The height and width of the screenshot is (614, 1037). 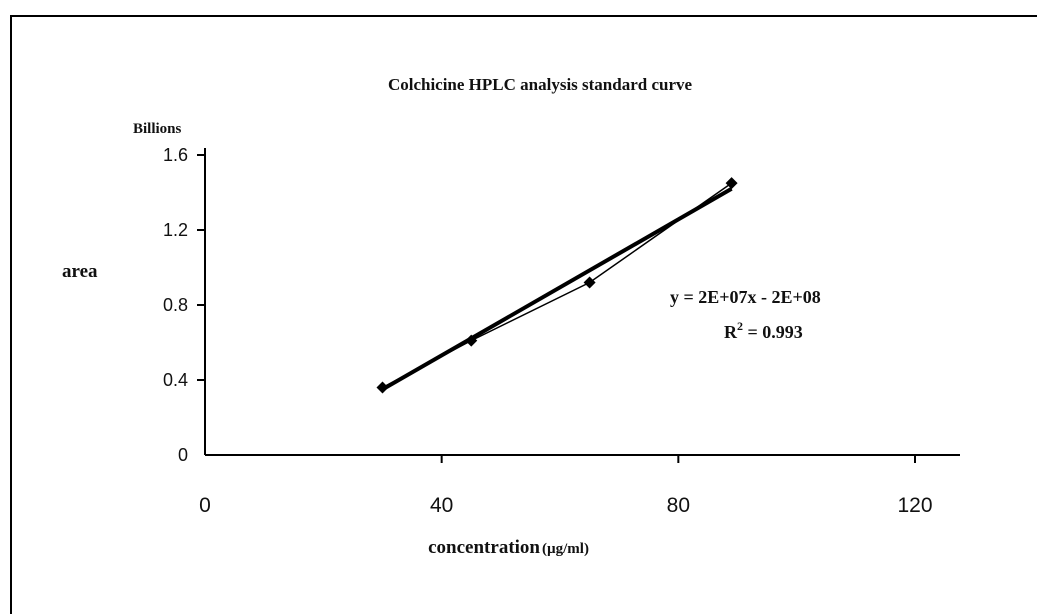 What do you see at coordinates (80, 271) in the screenshot?
I see `y-axis-label: area` at bounding box center [80, 271].